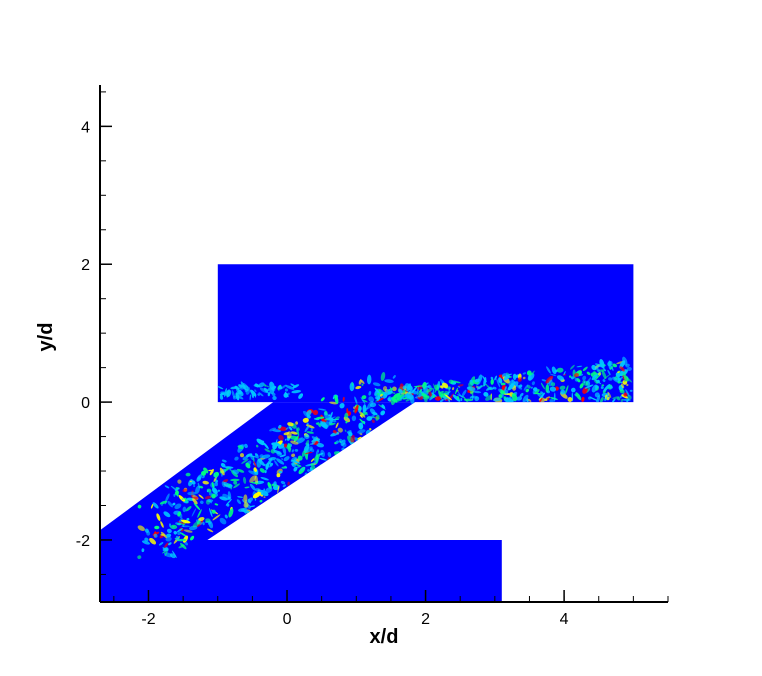  I want to click on y-tick-label: 0, so click(85, 403).